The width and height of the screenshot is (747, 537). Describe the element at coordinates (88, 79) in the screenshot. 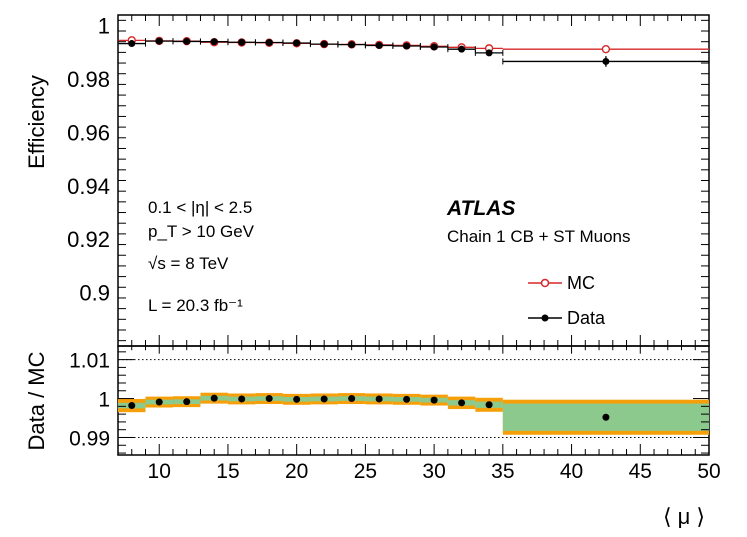

I see `top-y-tick-label: 0.98` at that location.